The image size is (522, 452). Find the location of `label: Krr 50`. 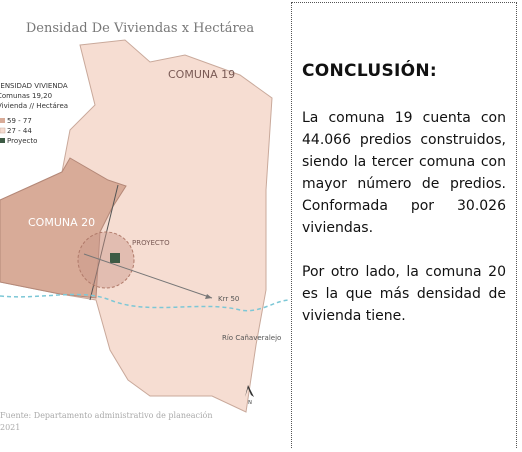

label: Krr 50 is located at coordinates (228, 299).